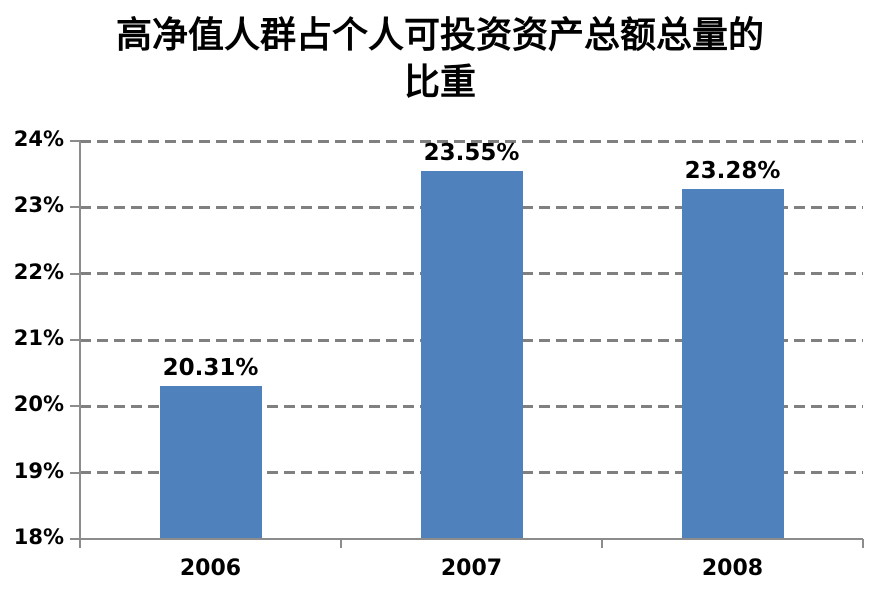  I want to click on chart-title-line-1: 高净值人群占个人可投资资产总额总量的, so click(439, 35).